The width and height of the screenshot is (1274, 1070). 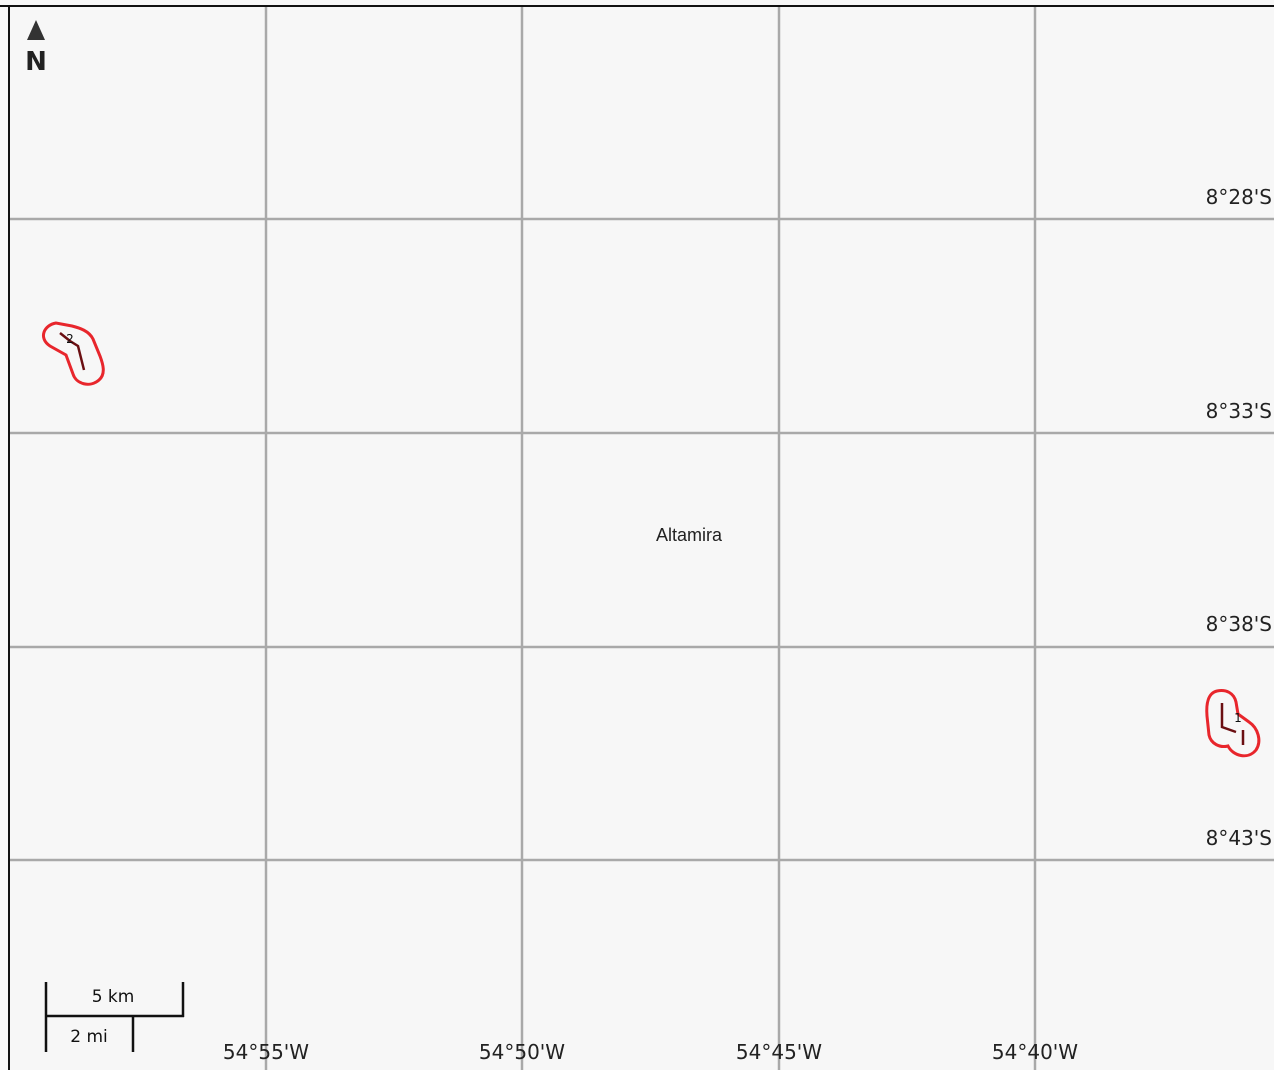 I want to click on north-arrow: N, so click(x=36, y=48).